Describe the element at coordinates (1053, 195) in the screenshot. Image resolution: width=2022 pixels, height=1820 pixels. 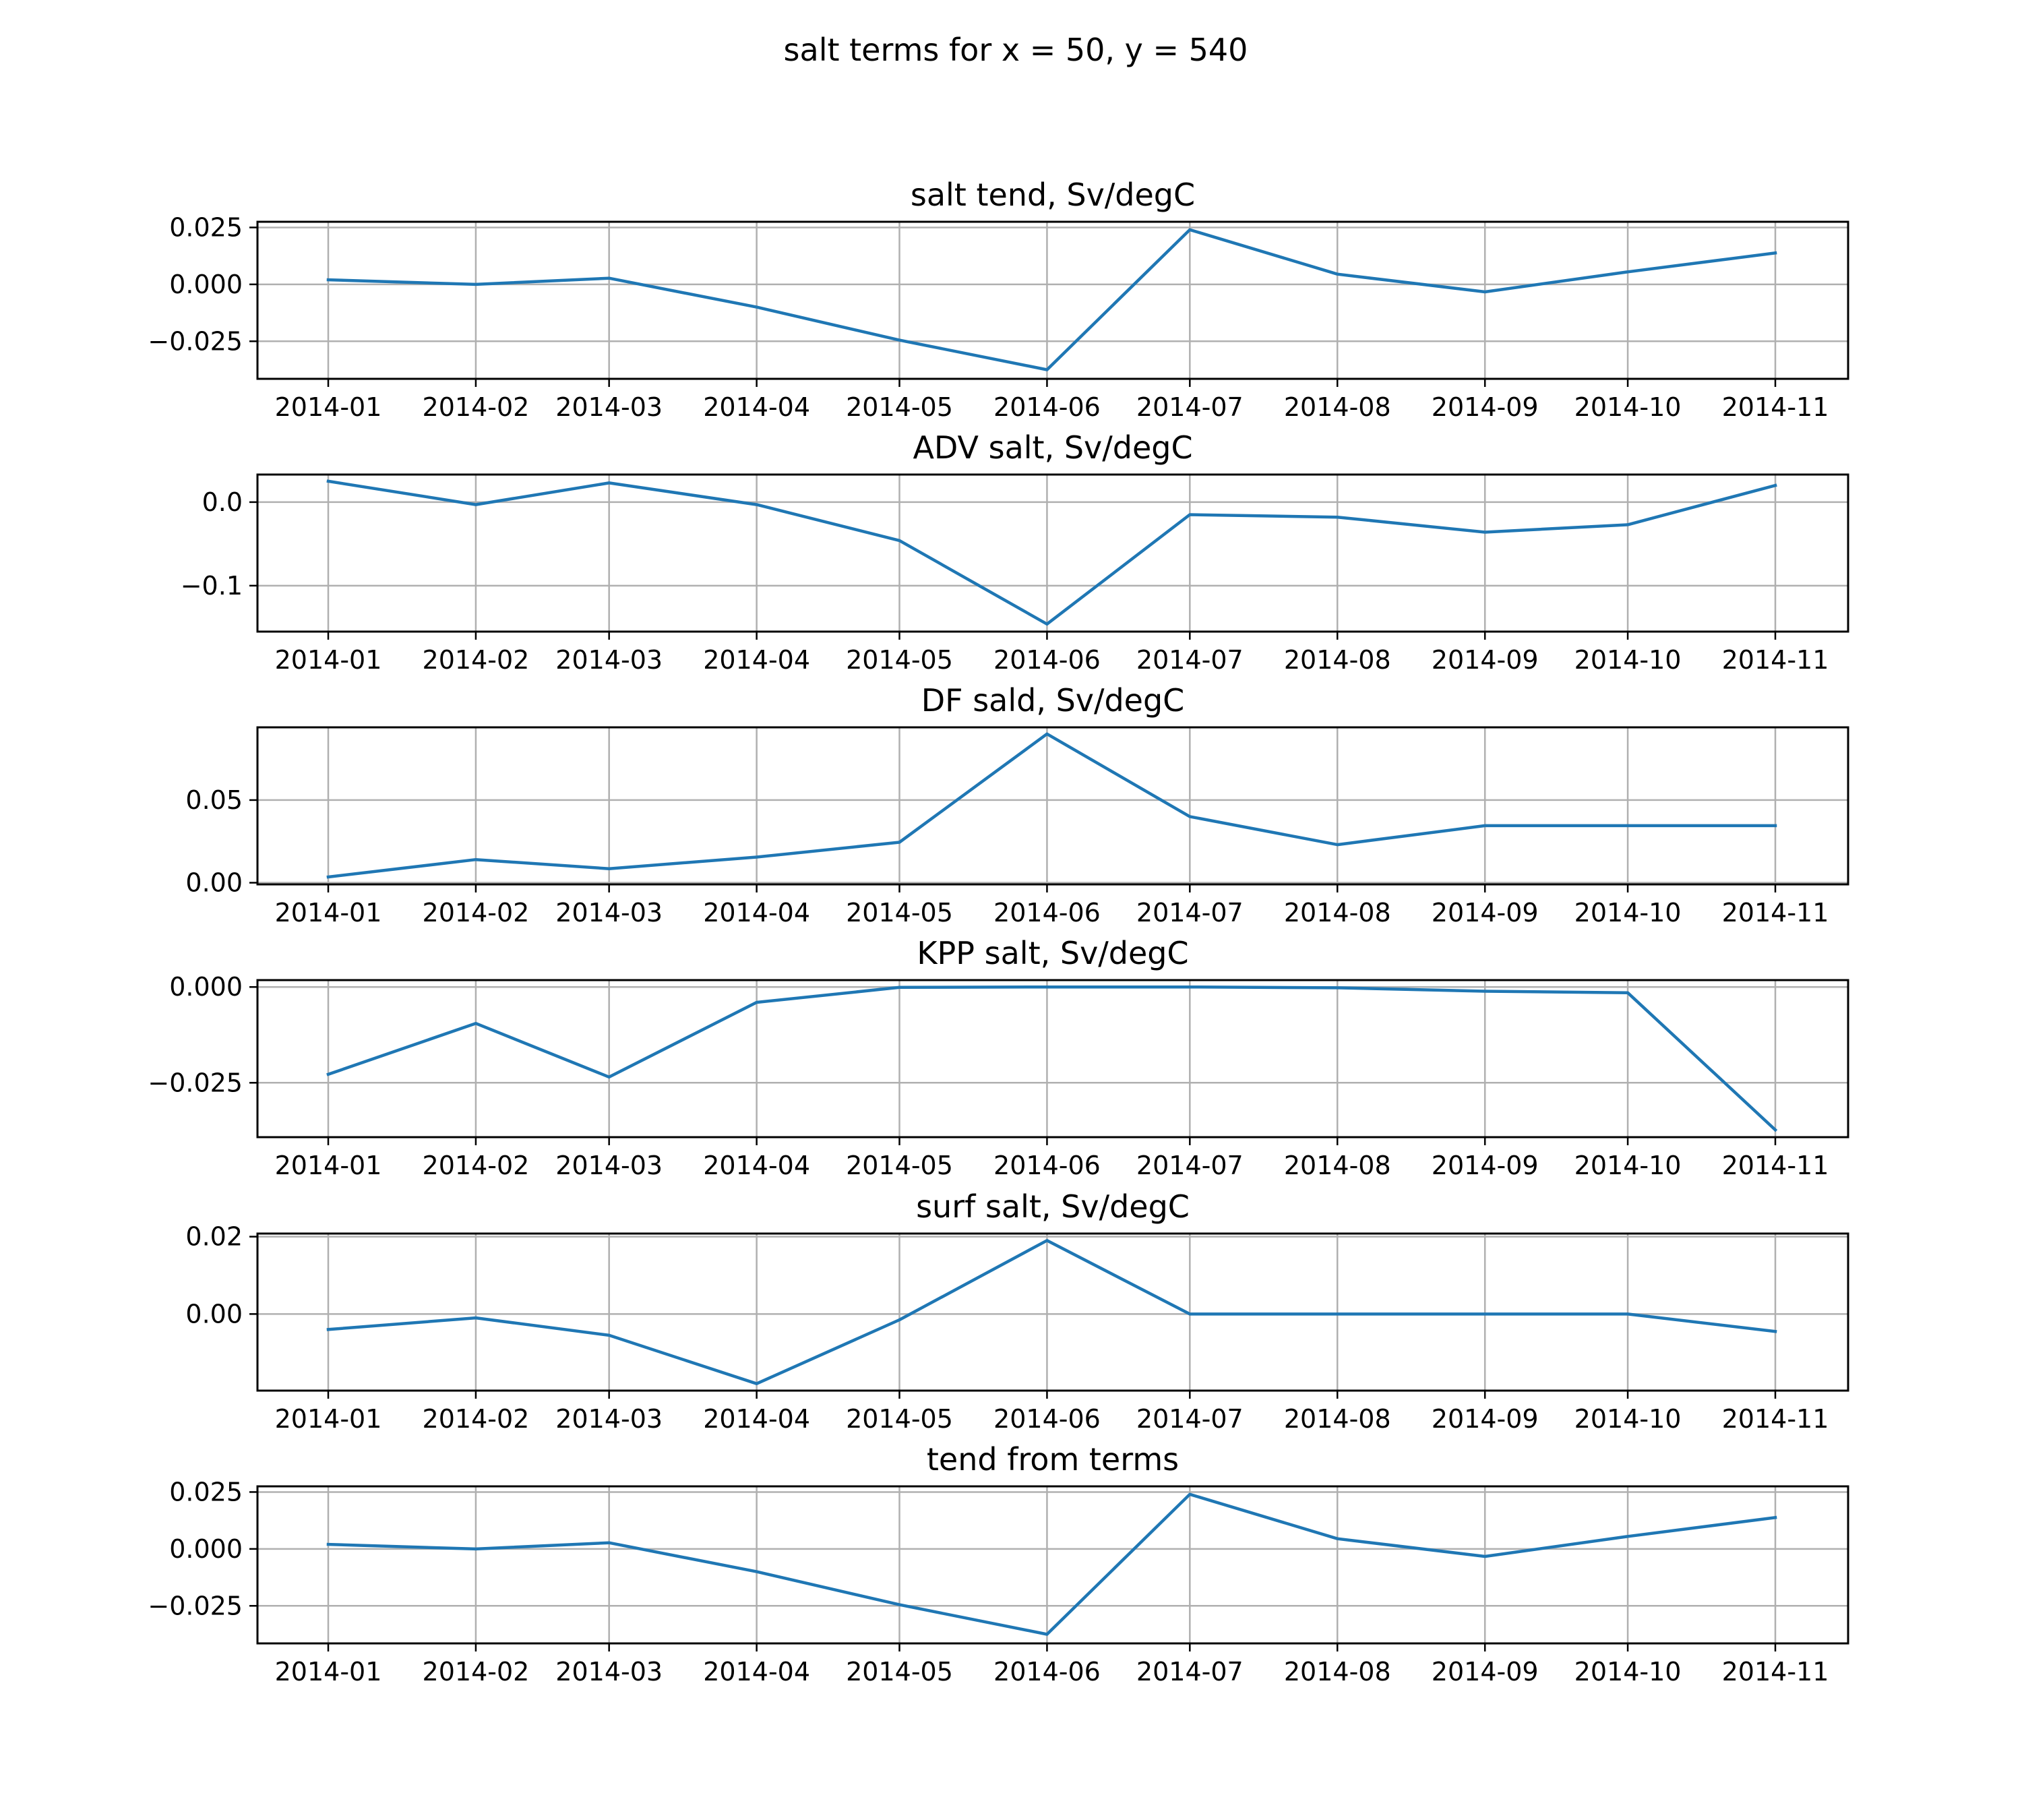
I see `subplot-title: salt tend, Sv/degC` at that location.